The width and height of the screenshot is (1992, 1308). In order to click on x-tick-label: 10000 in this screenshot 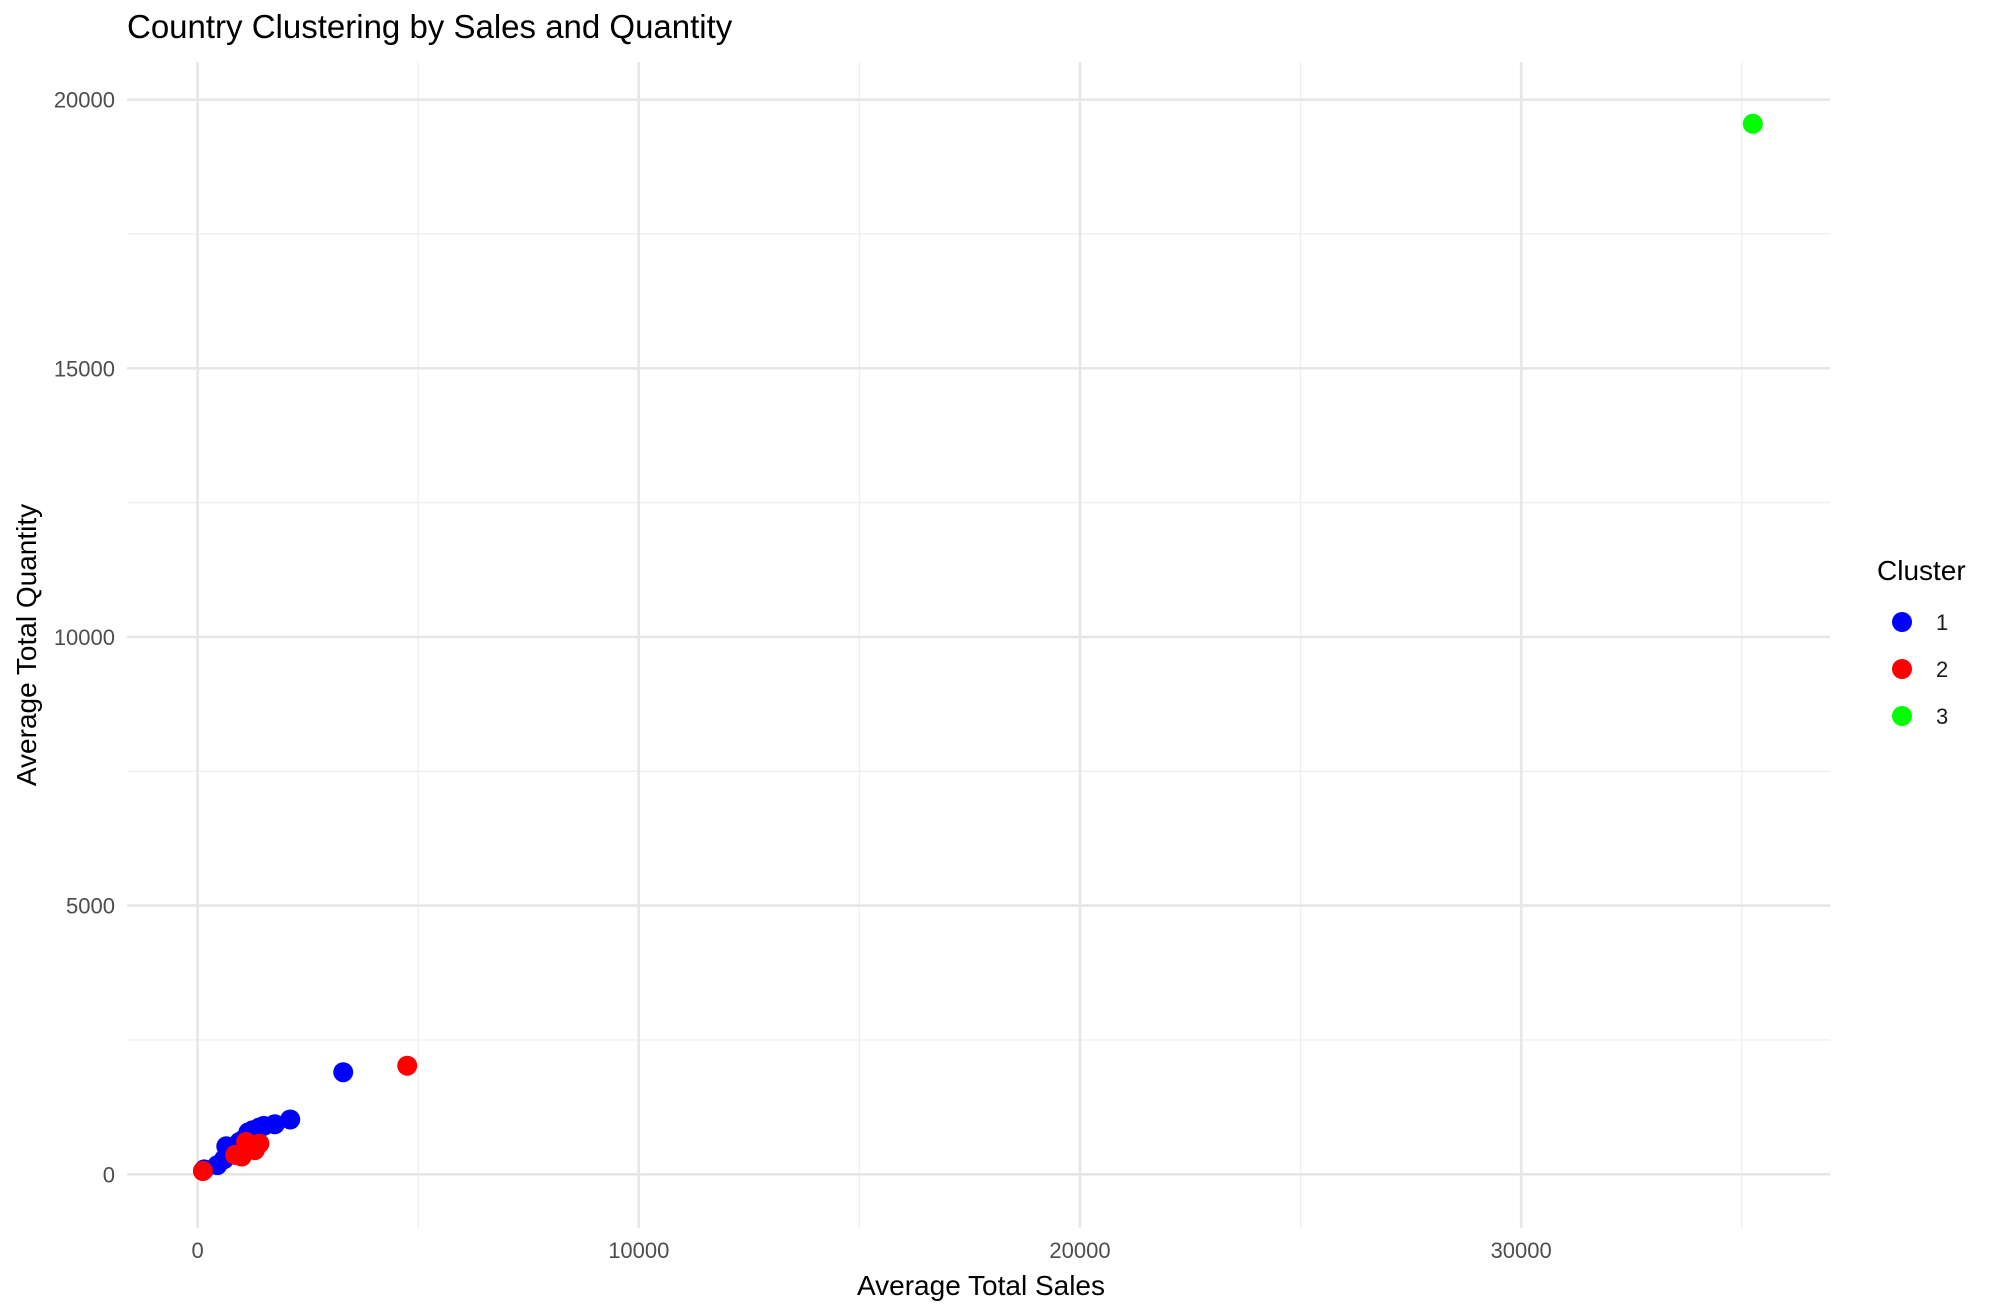, I will do `click(638, 1250)`.